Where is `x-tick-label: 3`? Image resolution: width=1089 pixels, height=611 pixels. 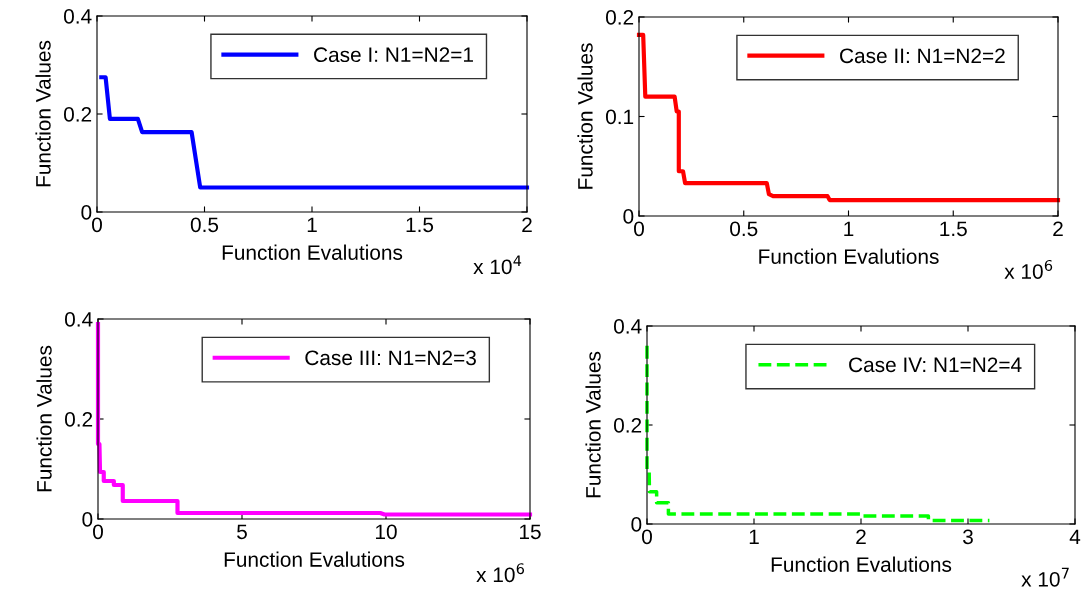 x-tick-label: 3 is located at coordinates (968, 537).